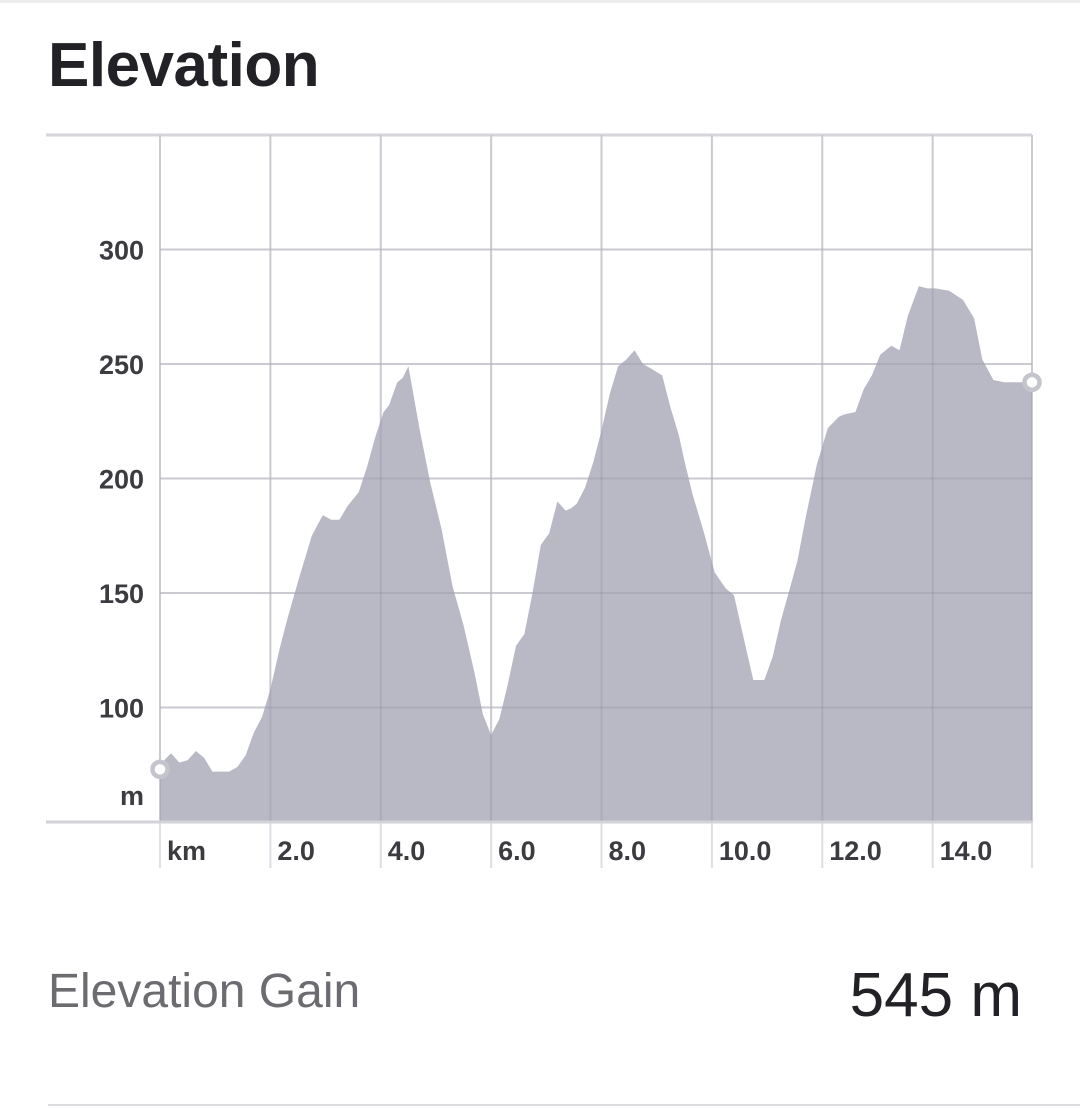  I want to click on section-title: Elevation, so click(184, 65).